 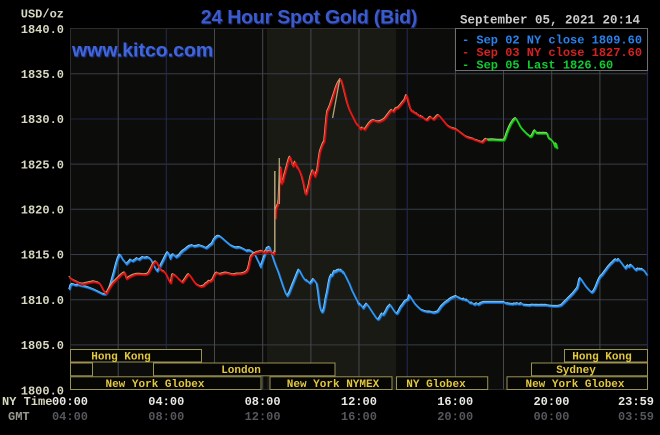 What do you see at coordinates (42, 15) in the screenshot?
I see `svg-text: USD/oz` at bounding box center [42, 15].